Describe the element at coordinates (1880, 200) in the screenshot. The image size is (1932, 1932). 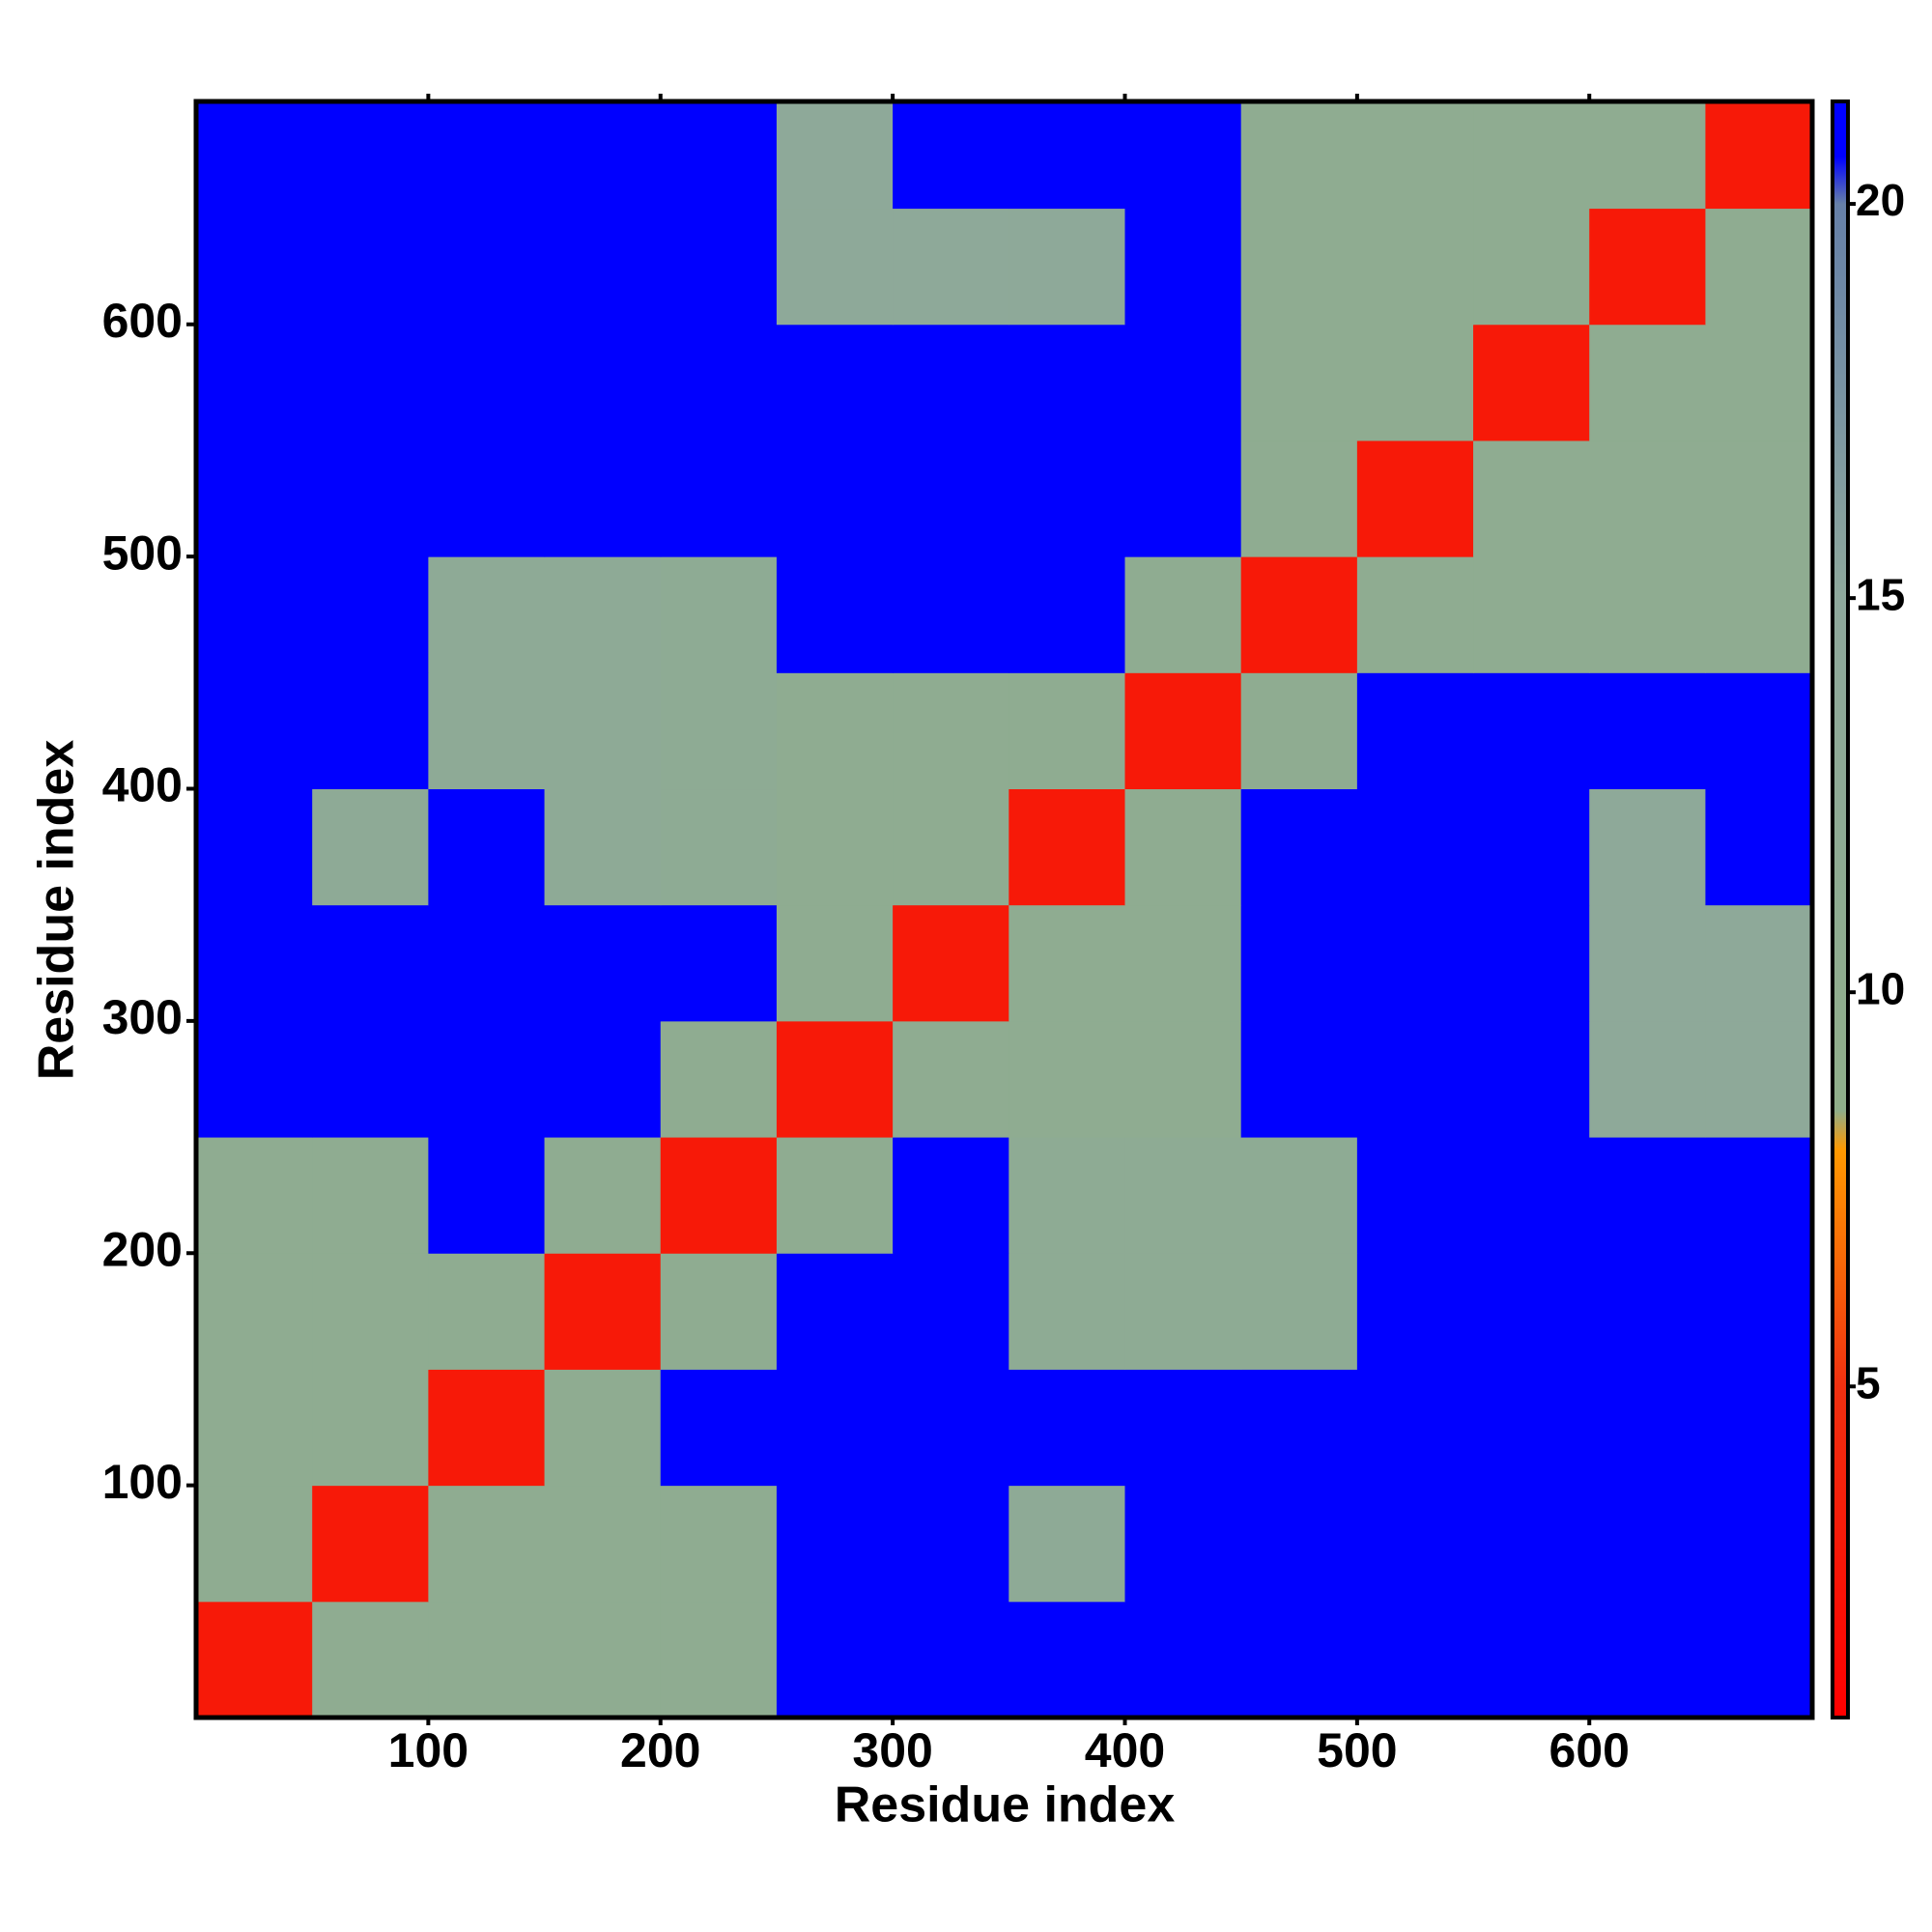
I see `colorbar-tick-label: 20` at that location.